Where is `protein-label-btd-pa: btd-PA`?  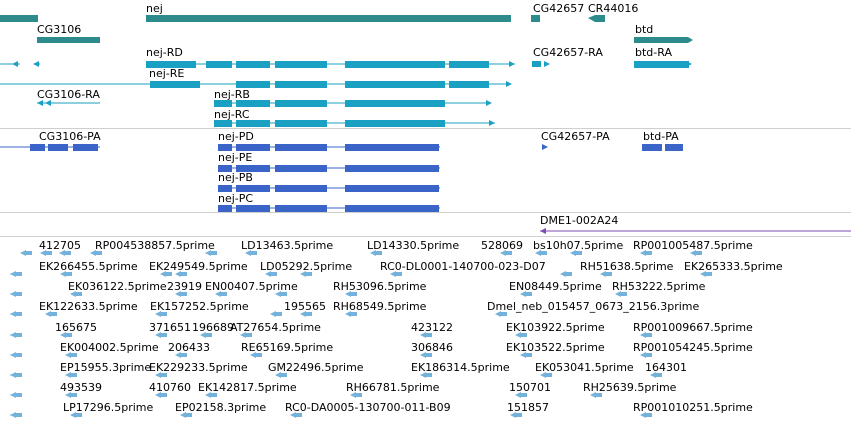
protein-label-btd-pa: btd-PA is located at coordinates (661, 136).